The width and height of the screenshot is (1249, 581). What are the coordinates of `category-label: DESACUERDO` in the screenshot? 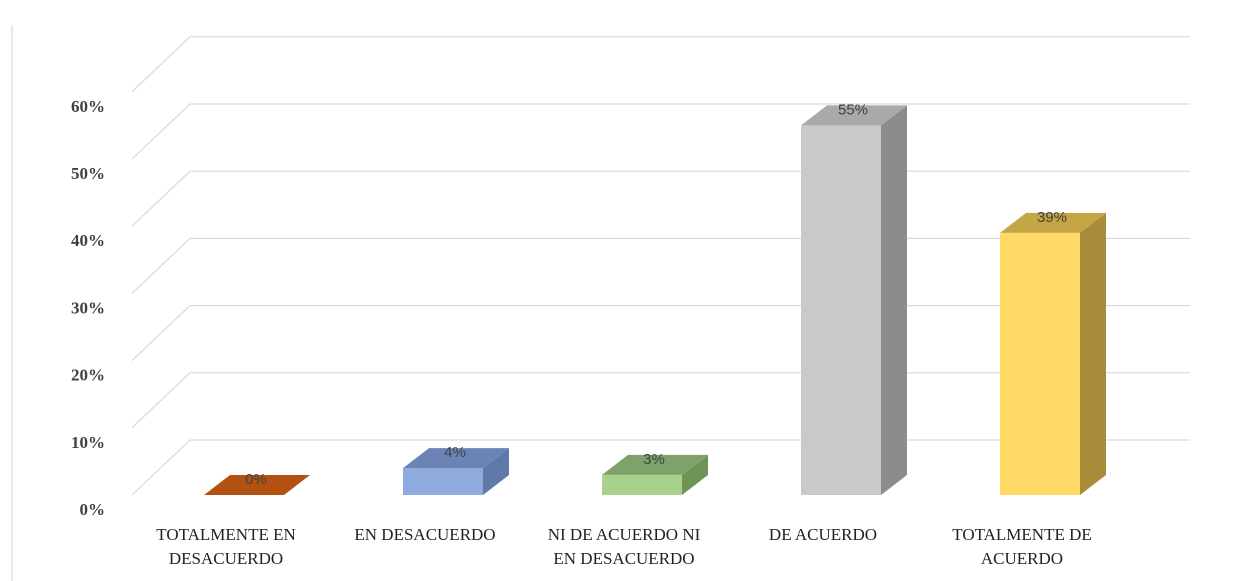 It's located at (226, 558).